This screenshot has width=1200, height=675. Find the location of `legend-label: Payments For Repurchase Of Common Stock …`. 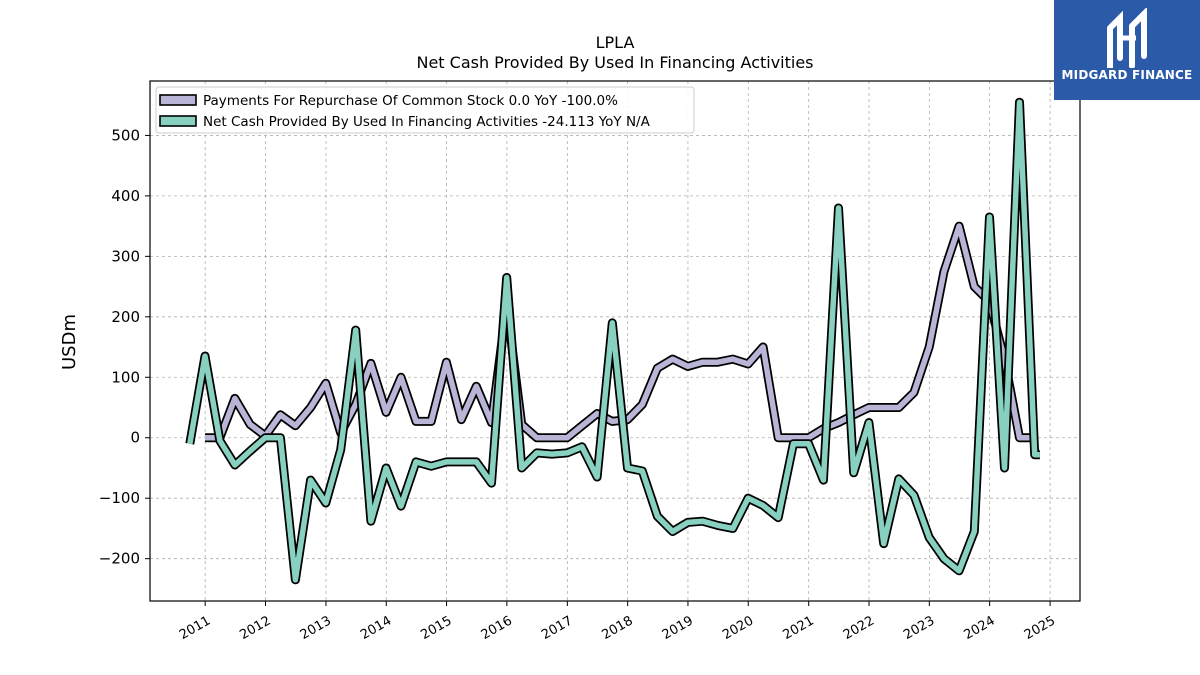

legend-label: Payments For Repurchase Of Common Stock … is located at coordinates (410, 101).